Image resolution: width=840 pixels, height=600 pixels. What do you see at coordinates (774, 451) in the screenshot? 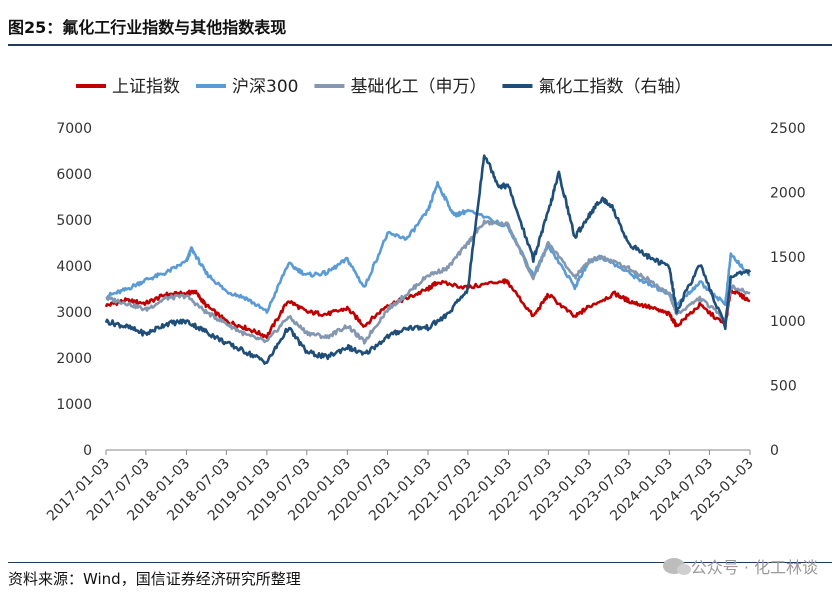
I see `y-right-tick-label: 0` at bounding box center [774, 451].